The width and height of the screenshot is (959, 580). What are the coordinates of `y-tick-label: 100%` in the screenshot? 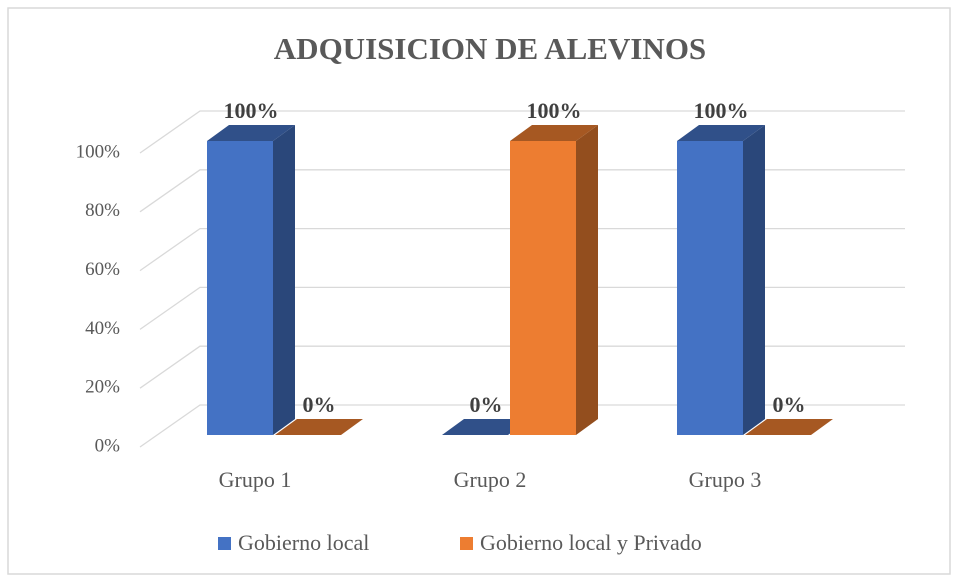 It's located at (98, 151).